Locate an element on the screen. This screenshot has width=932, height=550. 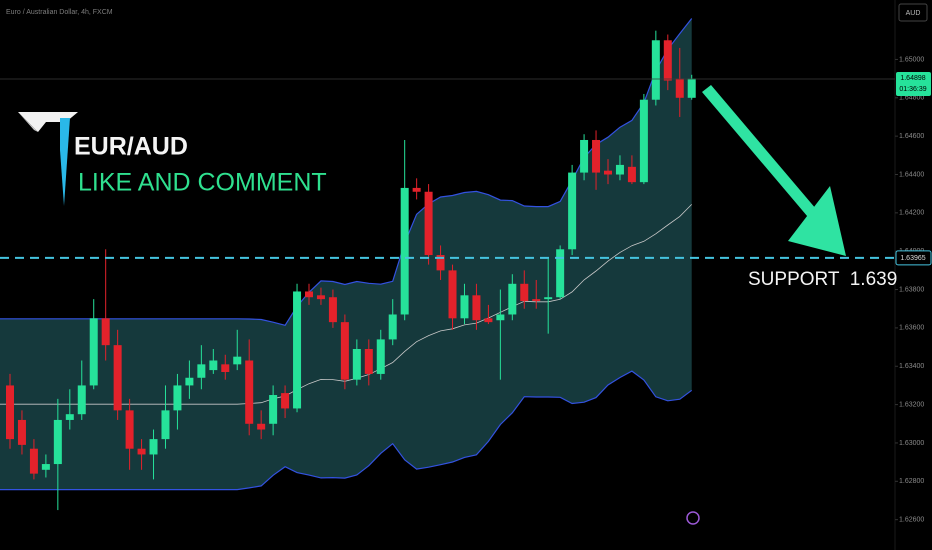
y-tick-label: 1.62600 is located at coordinates (911, 520).